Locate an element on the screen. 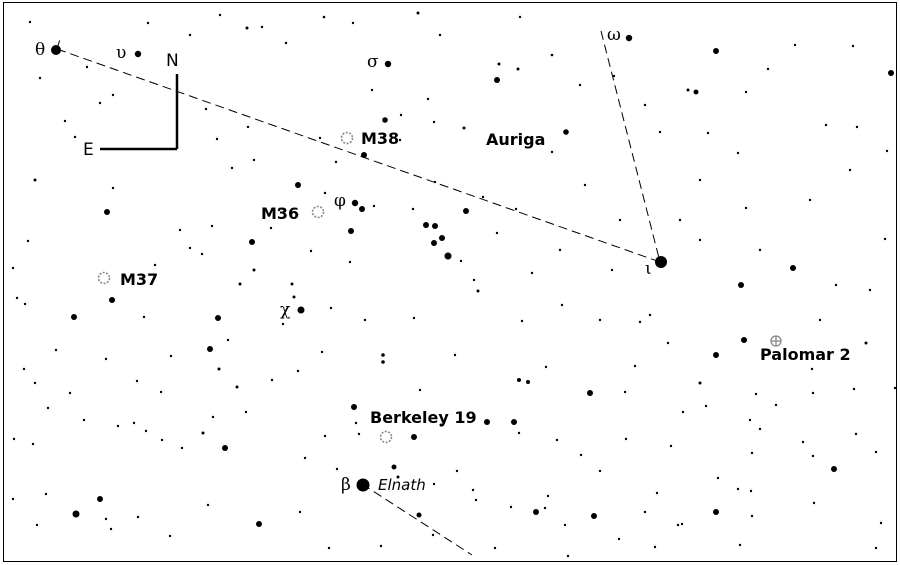  star-beta is located at coordinates (363, 485).